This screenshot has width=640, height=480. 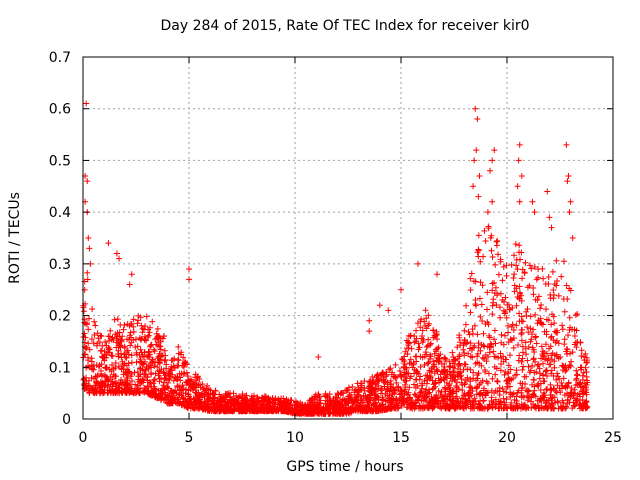 I want to click on y-tick-label: 0.7, so click(x=60, y=58).